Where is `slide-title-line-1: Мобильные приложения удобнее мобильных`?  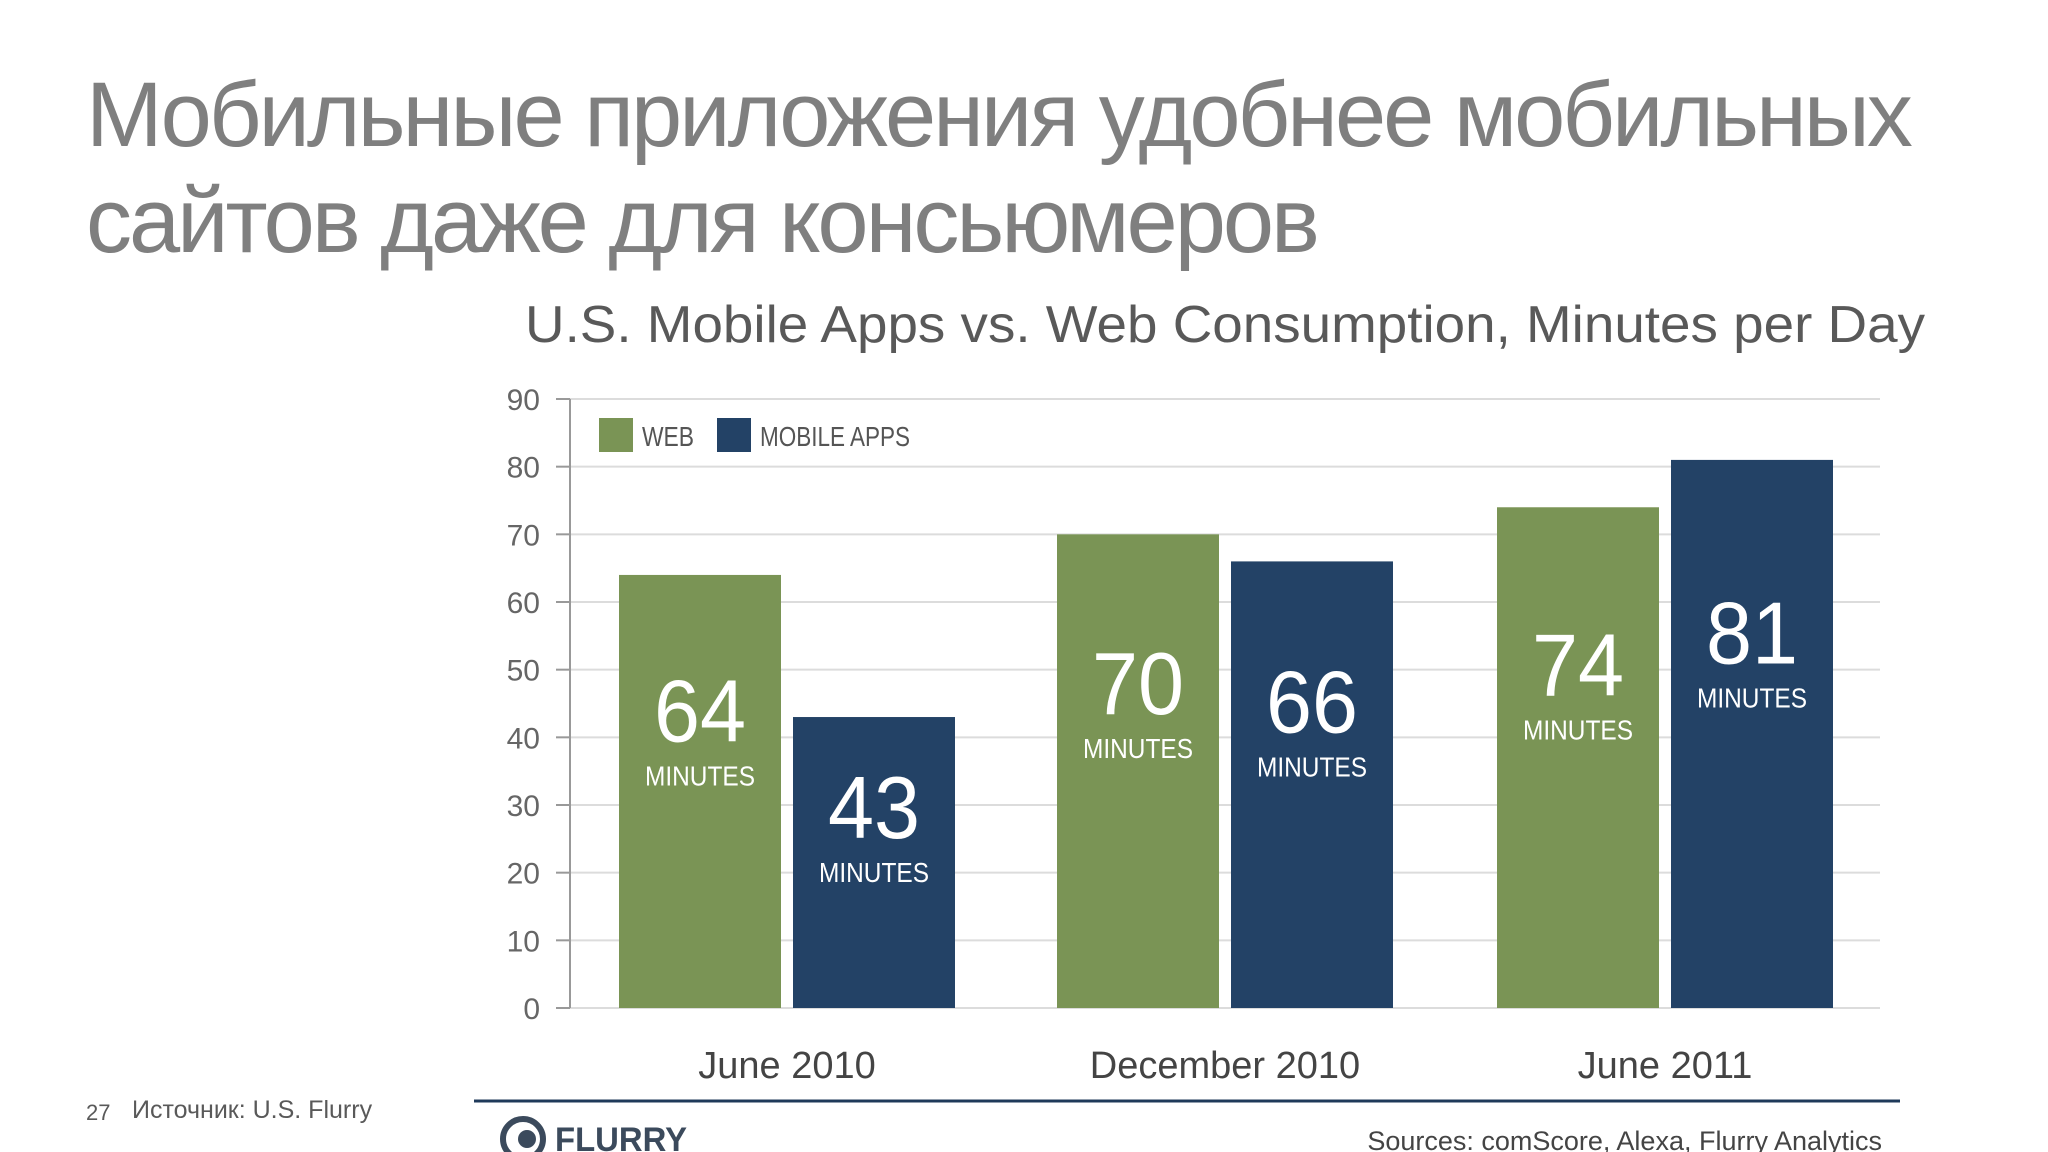
slide-title-line-1: Мобильные приложения удобнее мобильных is located at coordinates (999, 115).